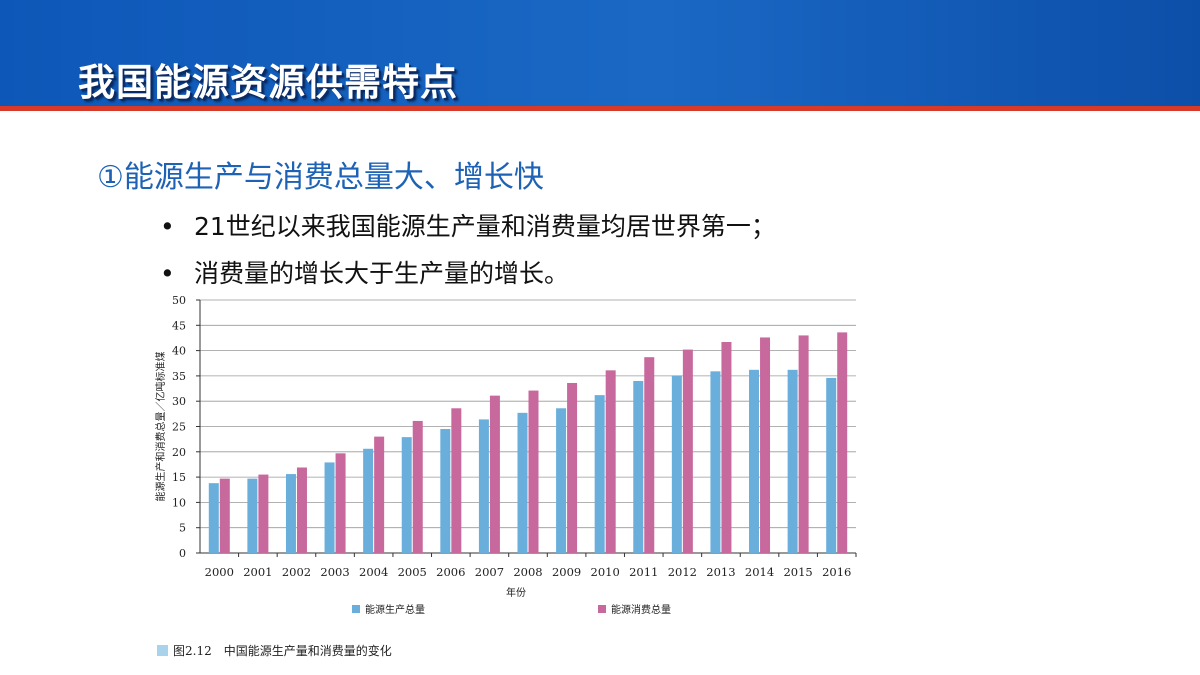  I want to click on y-tick-label: 5, so click(182, 528).